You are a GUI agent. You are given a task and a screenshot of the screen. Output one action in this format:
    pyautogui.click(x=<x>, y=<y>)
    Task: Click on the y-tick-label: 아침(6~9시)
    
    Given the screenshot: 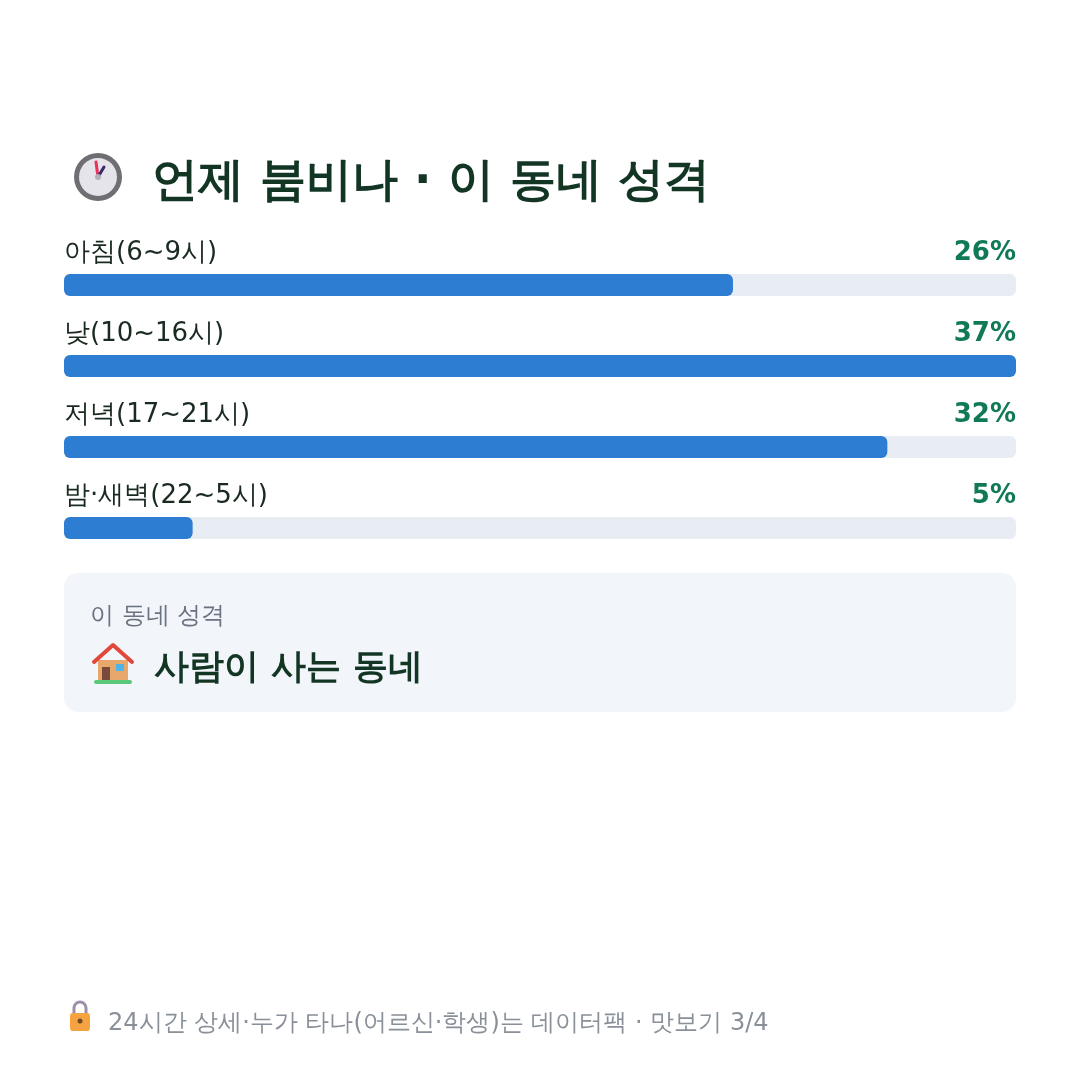 What is the action you would take?
    pyautogui.click(x=141, y=251)
    